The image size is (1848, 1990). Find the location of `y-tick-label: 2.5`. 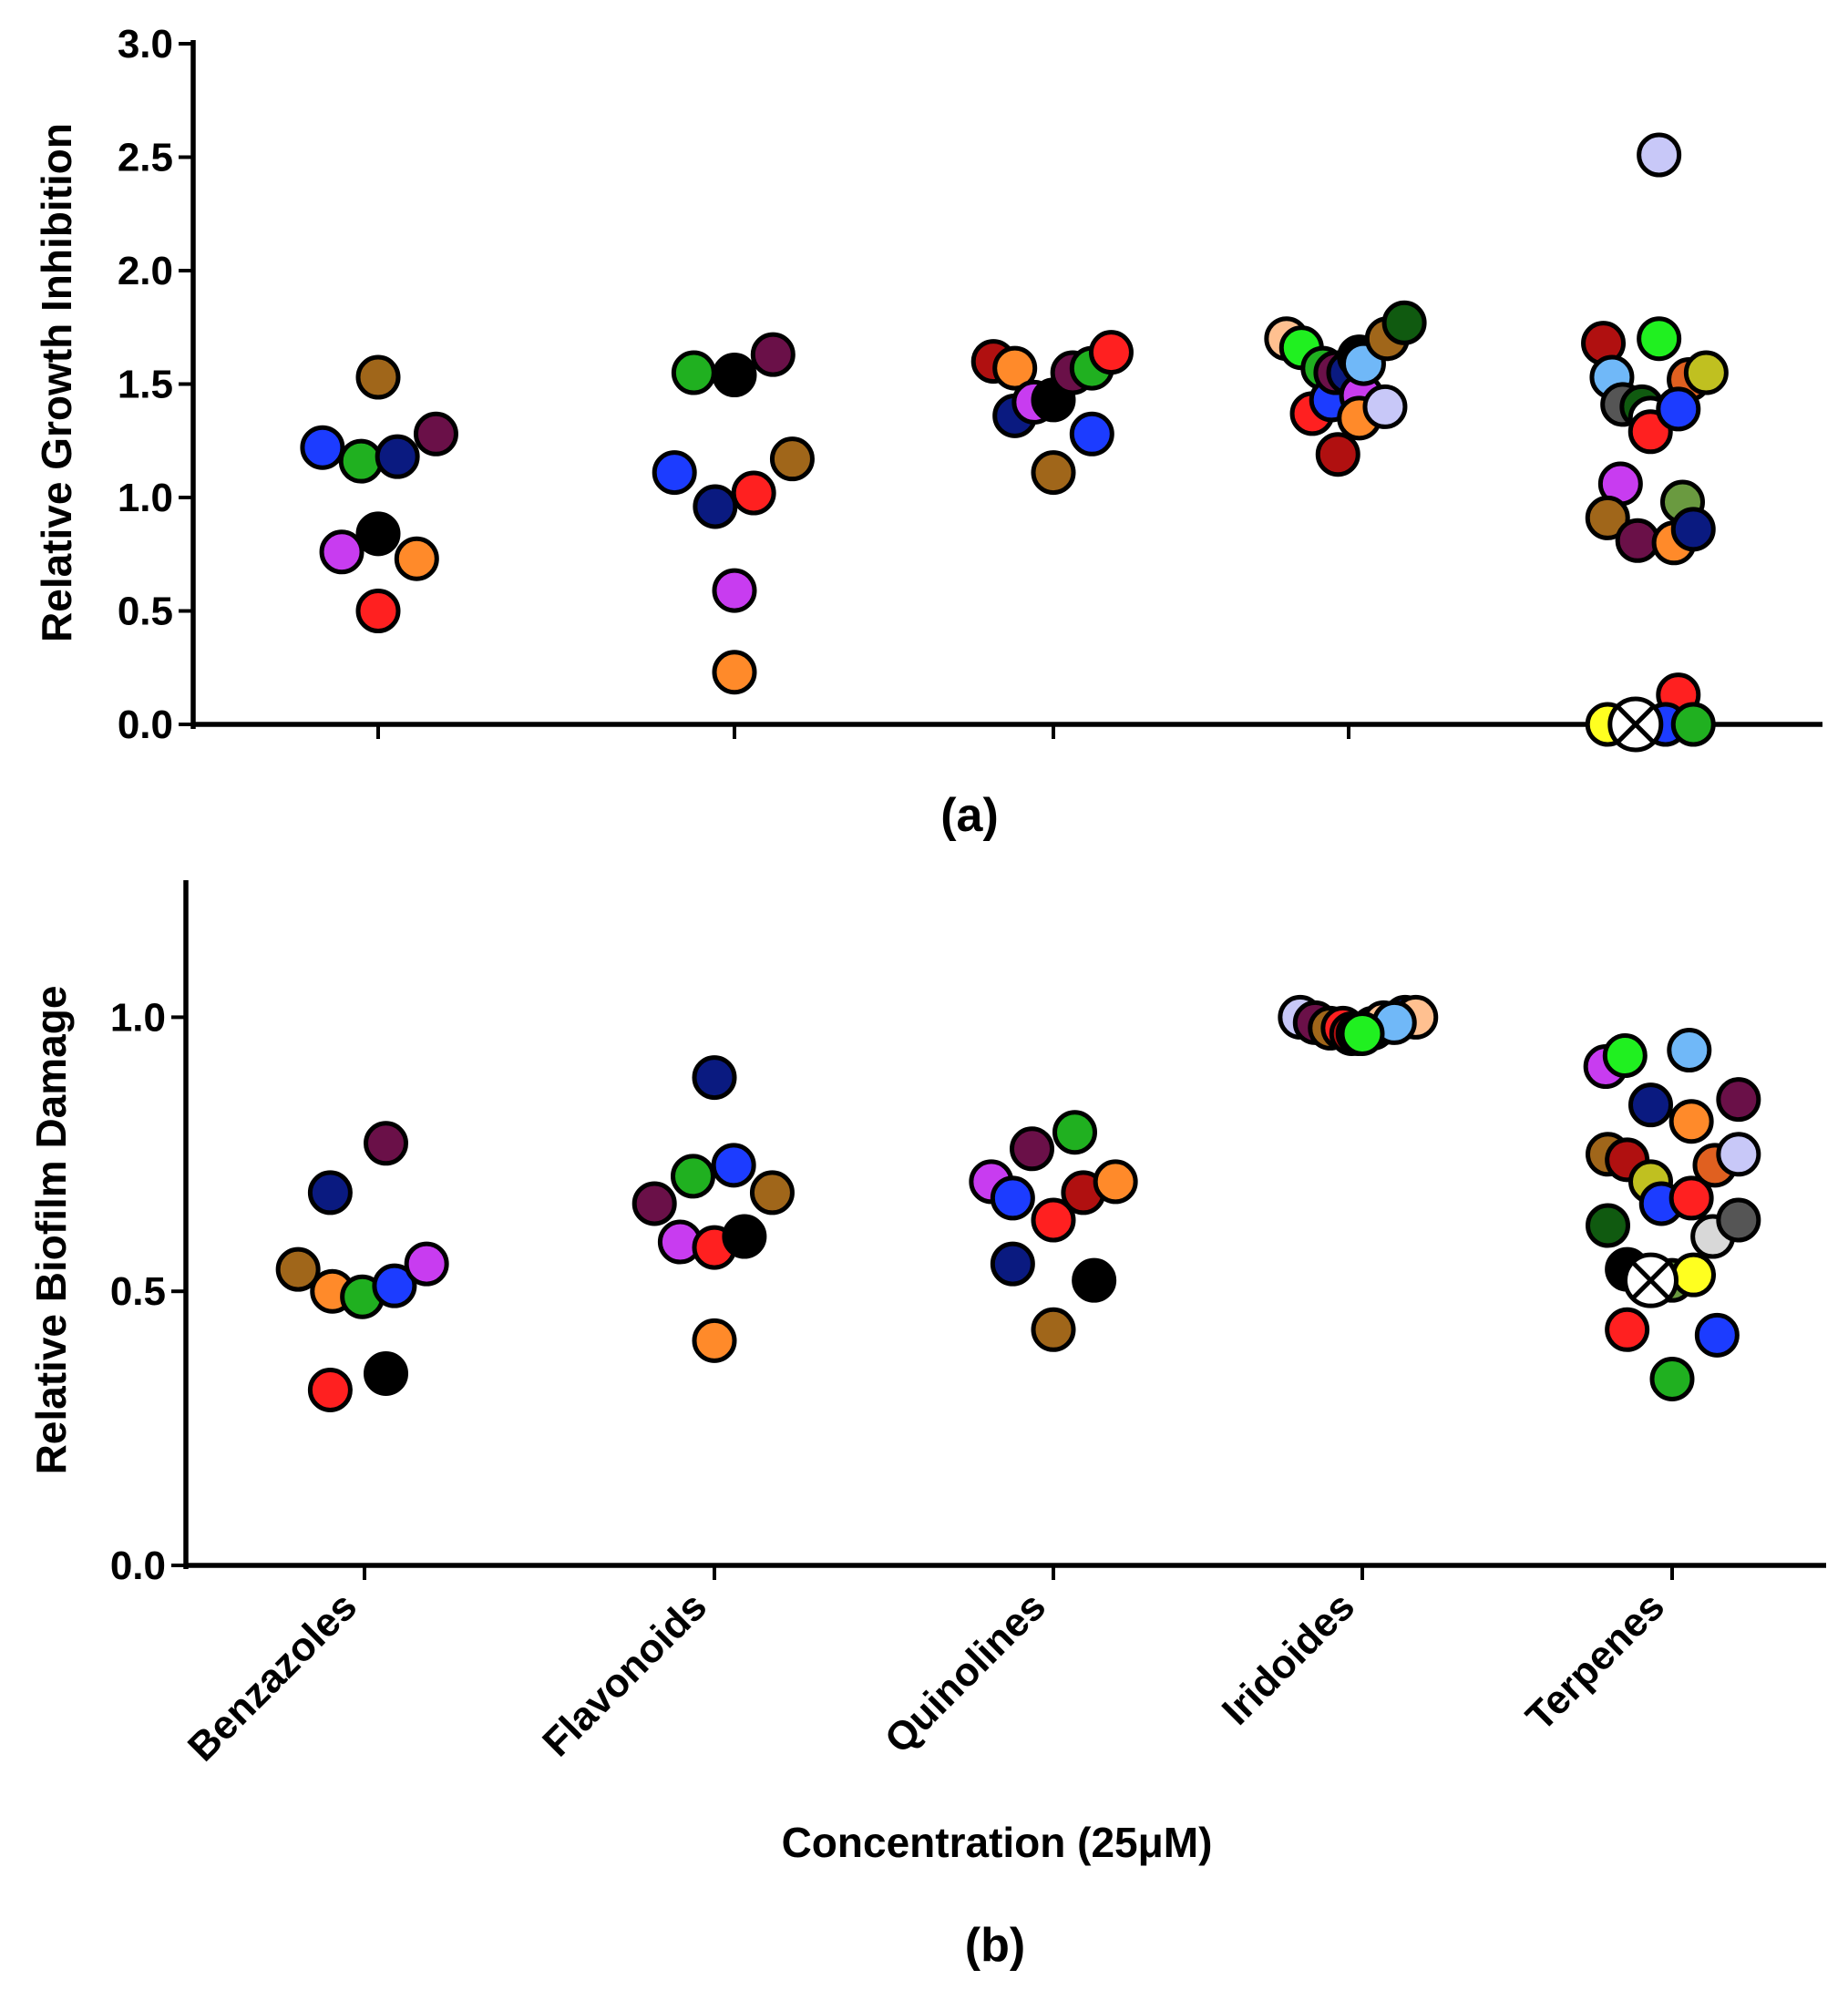

y-tick-label: 2.5 is located at coordinates (145, 158).